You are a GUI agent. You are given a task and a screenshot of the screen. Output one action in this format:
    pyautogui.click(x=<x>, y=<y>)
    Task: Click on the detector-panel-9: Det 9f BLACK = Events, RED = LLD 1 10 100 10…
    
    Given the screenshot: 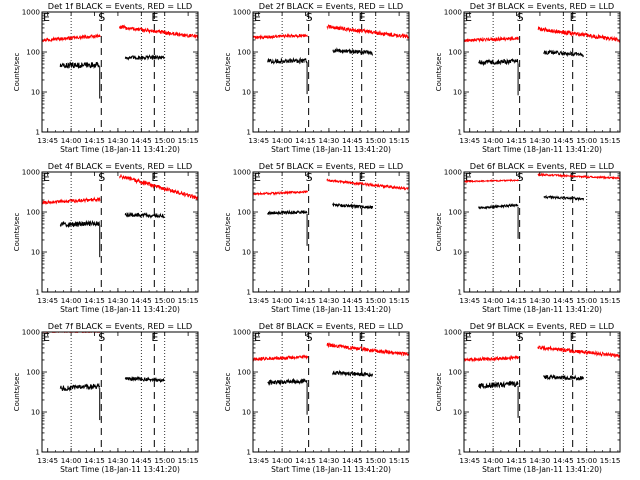 What is the action you would take?
    pyautogui.click(x=528, y=397)
    